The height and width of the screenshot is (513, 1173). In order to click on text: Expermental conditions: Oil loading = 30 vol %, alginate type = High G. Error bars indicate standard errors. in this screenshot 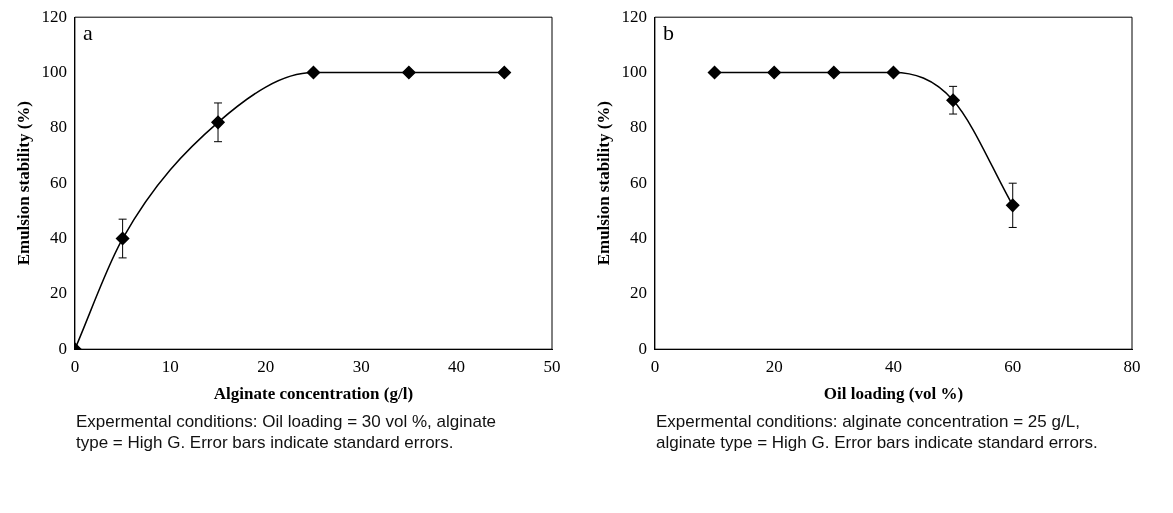, I will do `click(286, 432)`.